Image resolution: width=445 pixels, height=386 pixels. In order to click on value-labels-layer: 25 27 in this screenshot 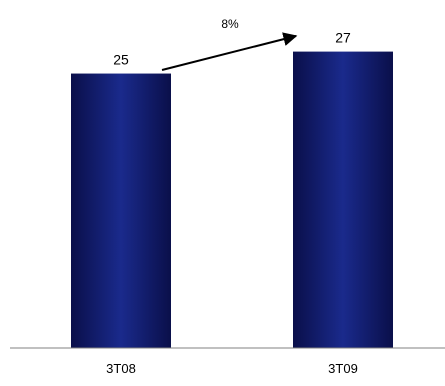, I will do `click(232, 49)`.